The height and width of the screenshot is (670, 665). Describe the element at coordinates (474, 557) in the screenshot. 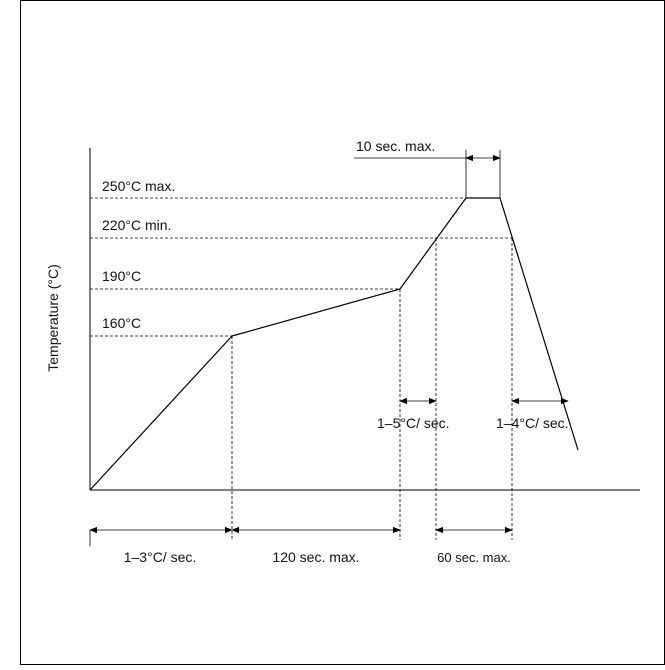

I see `above-220-interval-label: 60 sec. max.` at that location.